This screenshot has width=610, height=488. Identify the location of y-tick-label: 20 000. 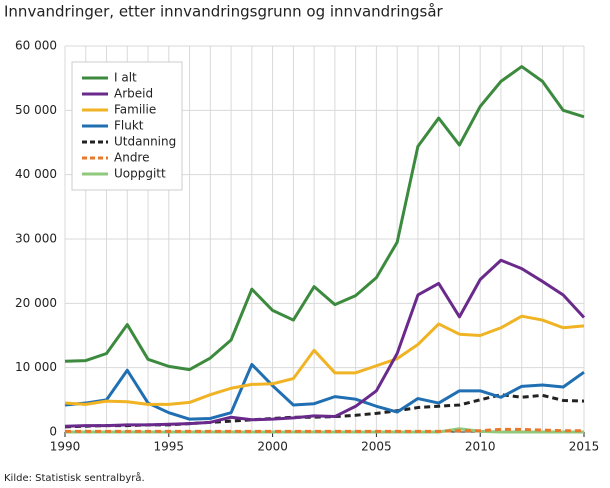
(36, 303).